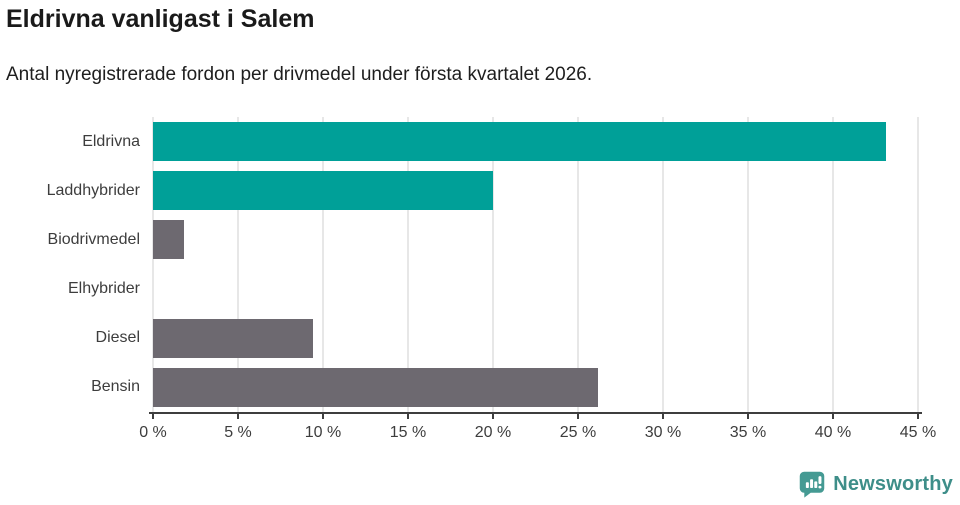 The width and height of the screenshot is (960, 505). What do you see at coordinates (507, 338) in the screenshot?
I see `bar-row-diesel: Diesel` at bounding box center [507, 338].